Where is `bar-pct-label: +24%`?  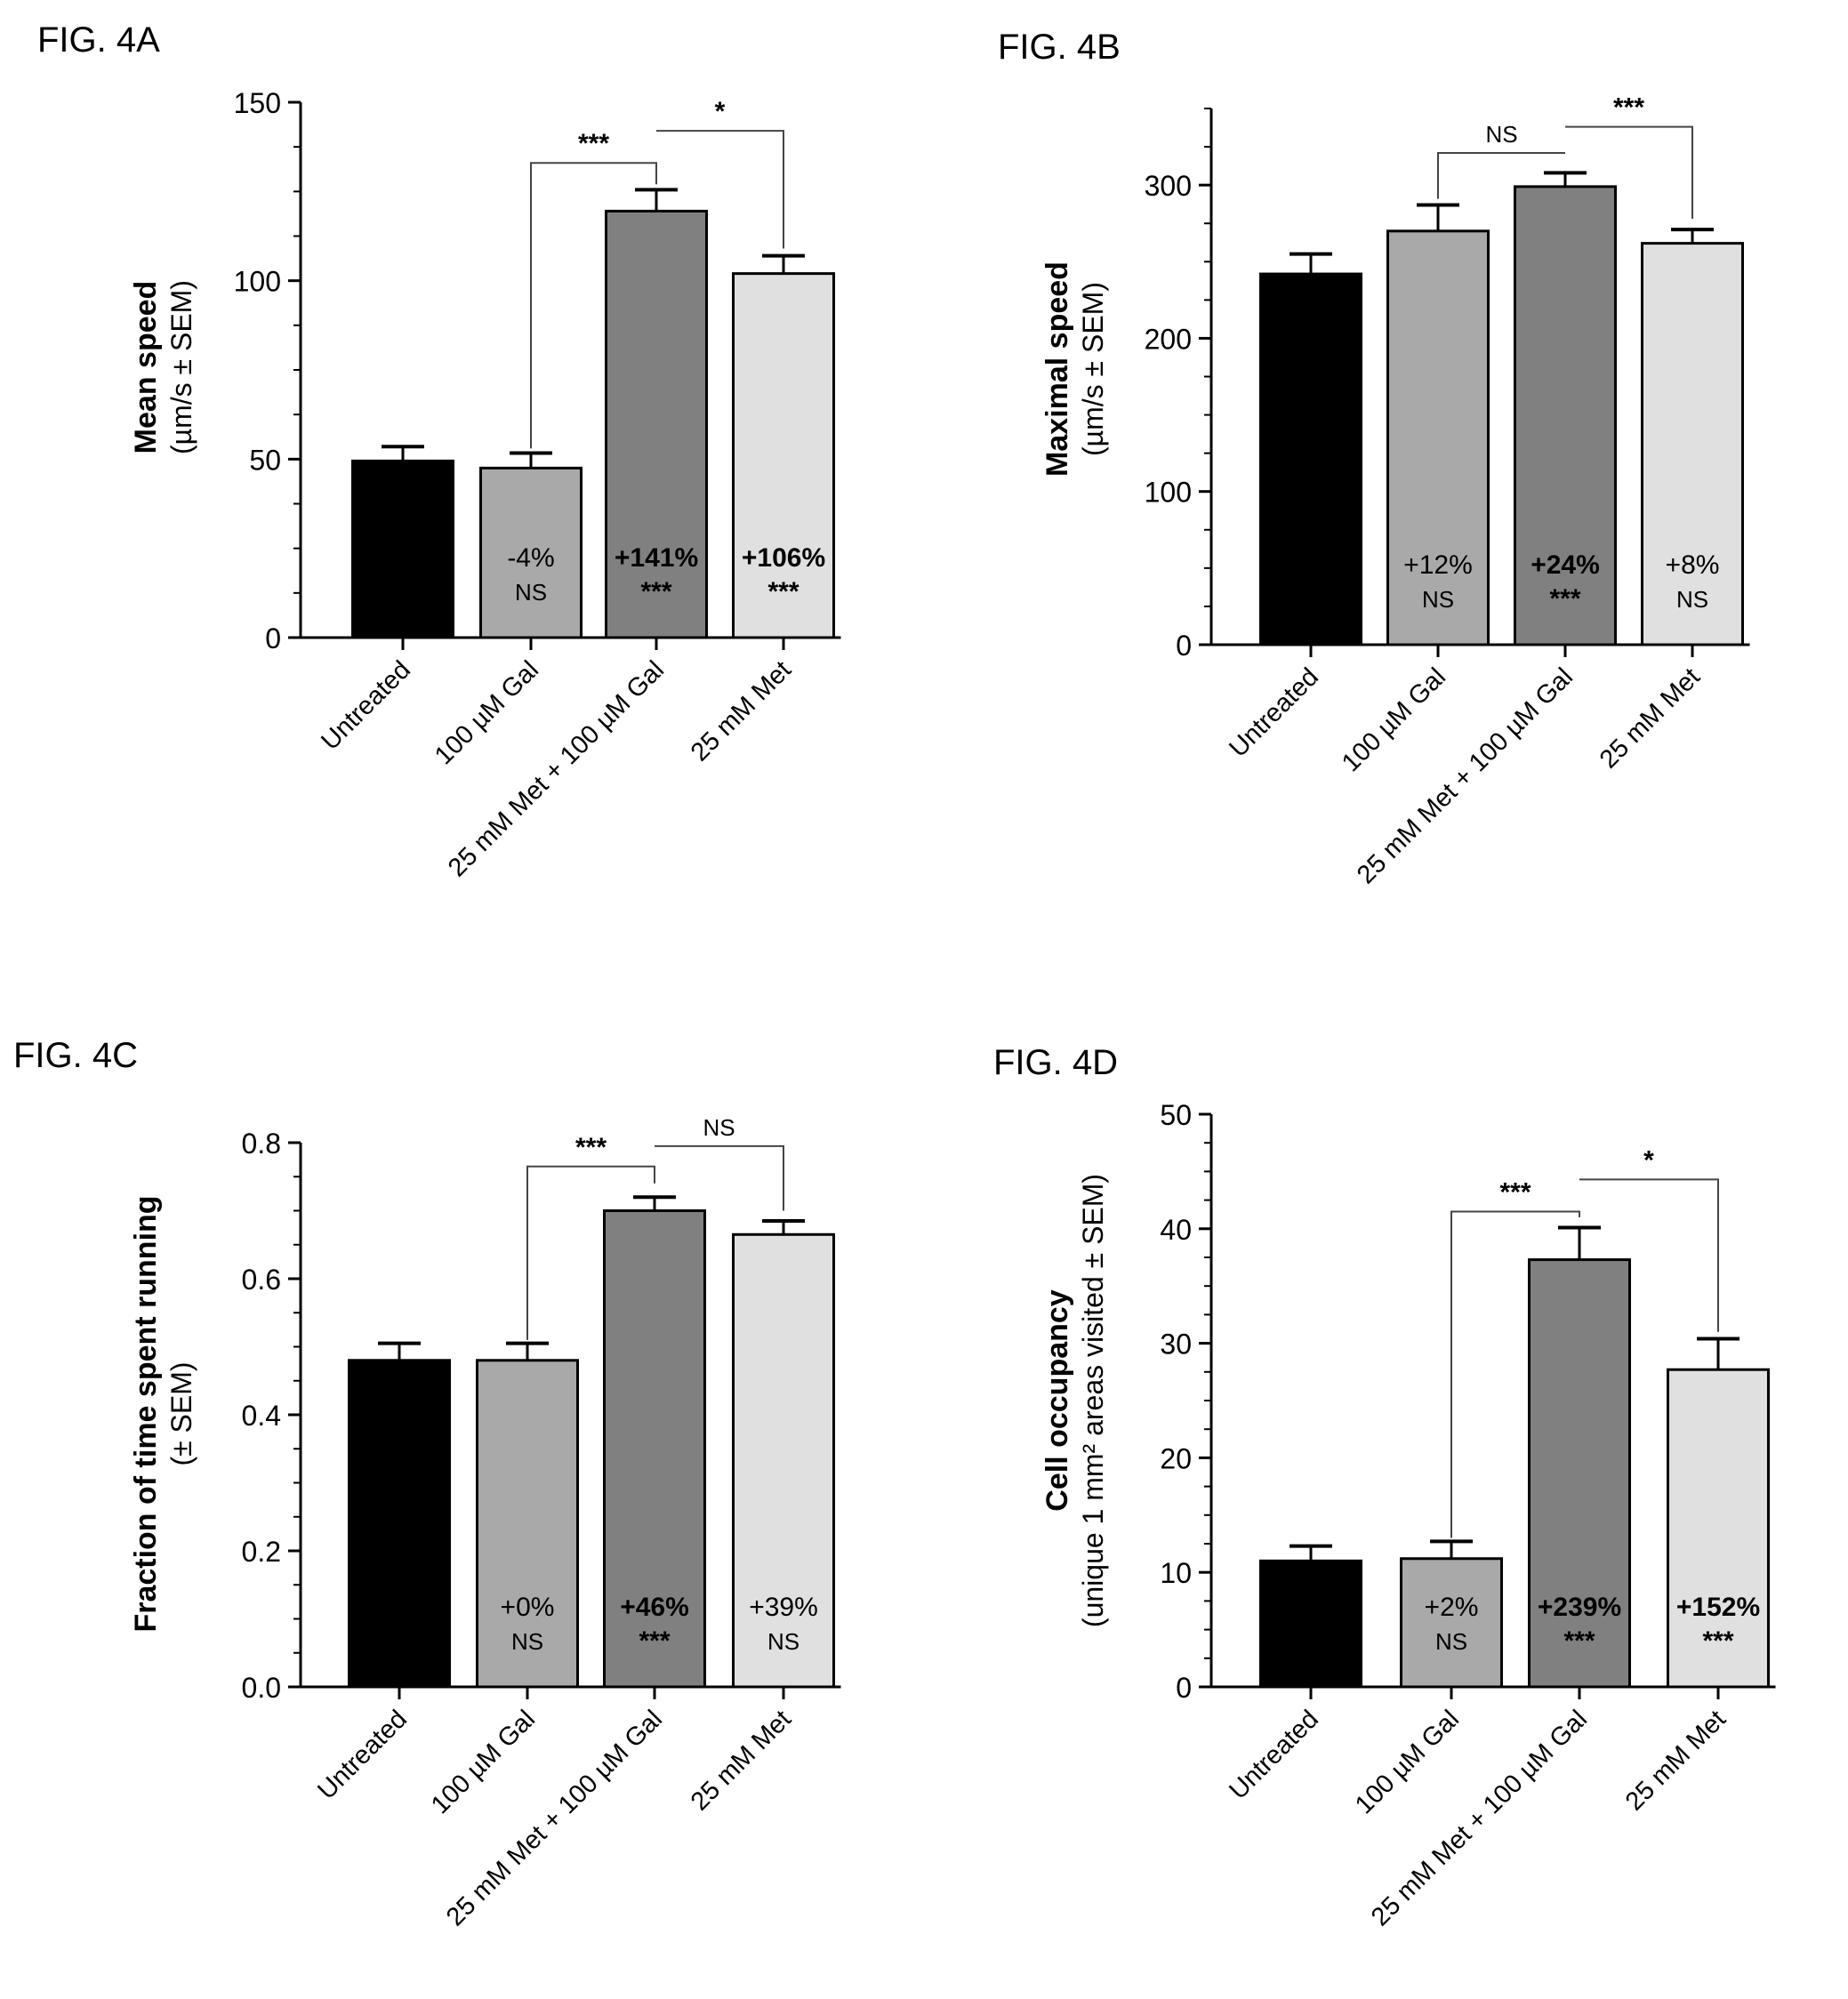
bar-pct-label: +24% is located at coordinates (1565, 565).